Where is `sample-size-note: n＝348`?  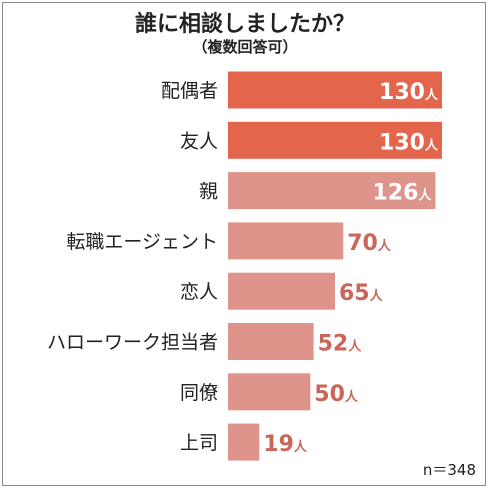 sample-size-note: n＝348 is located at coordinates (449, 470).